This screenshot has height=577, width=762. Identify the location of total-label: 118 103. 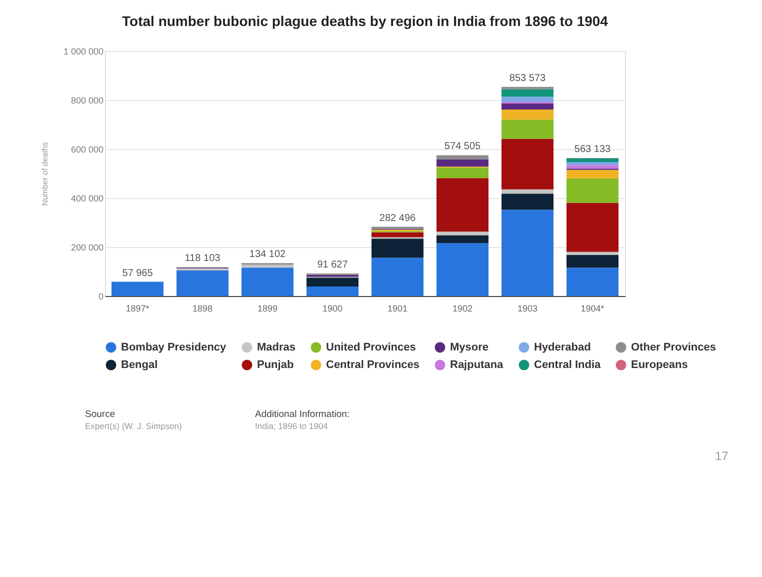
(202, 258).